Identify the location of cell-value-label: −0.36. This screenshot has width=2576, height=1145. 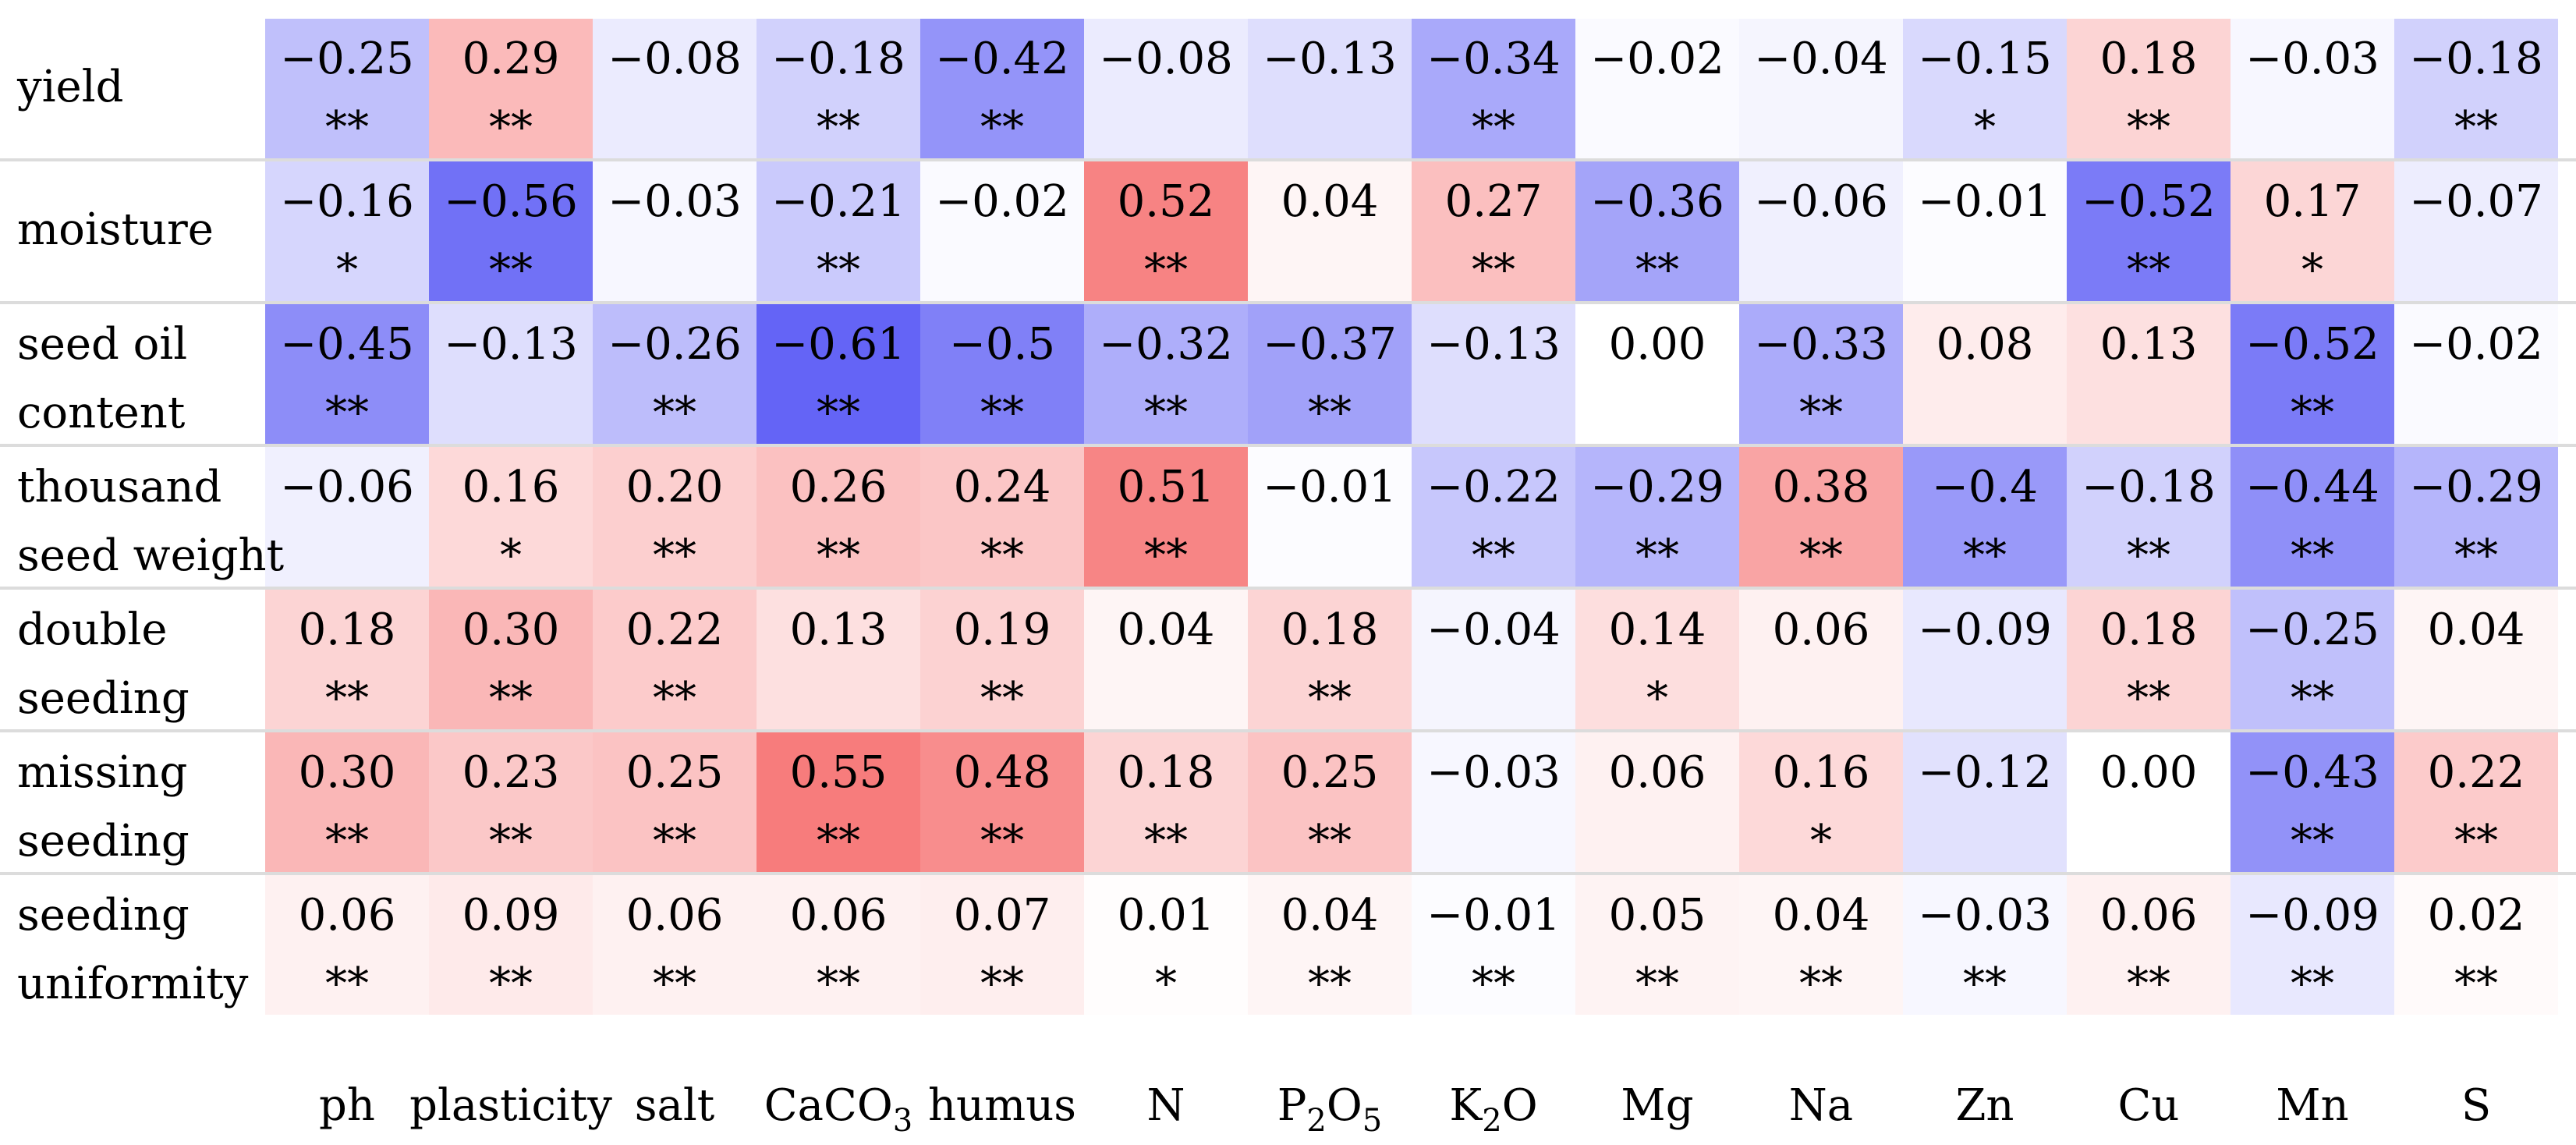
(1657, 201).